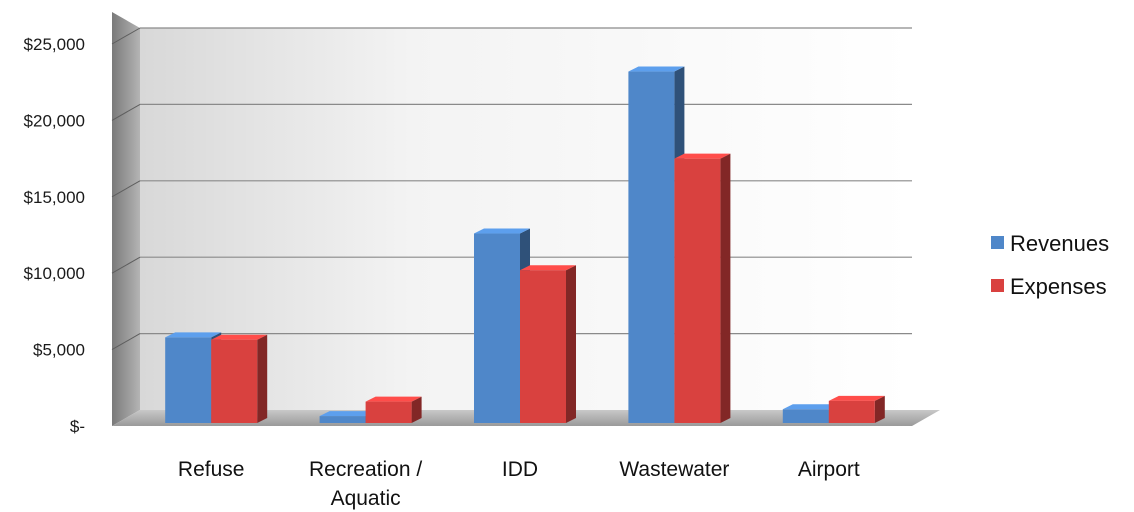 This screenshot has width=1134, height=512. Describe the element at coordinates (126, 219) in the screenshot. I see `side-wall` at that location.